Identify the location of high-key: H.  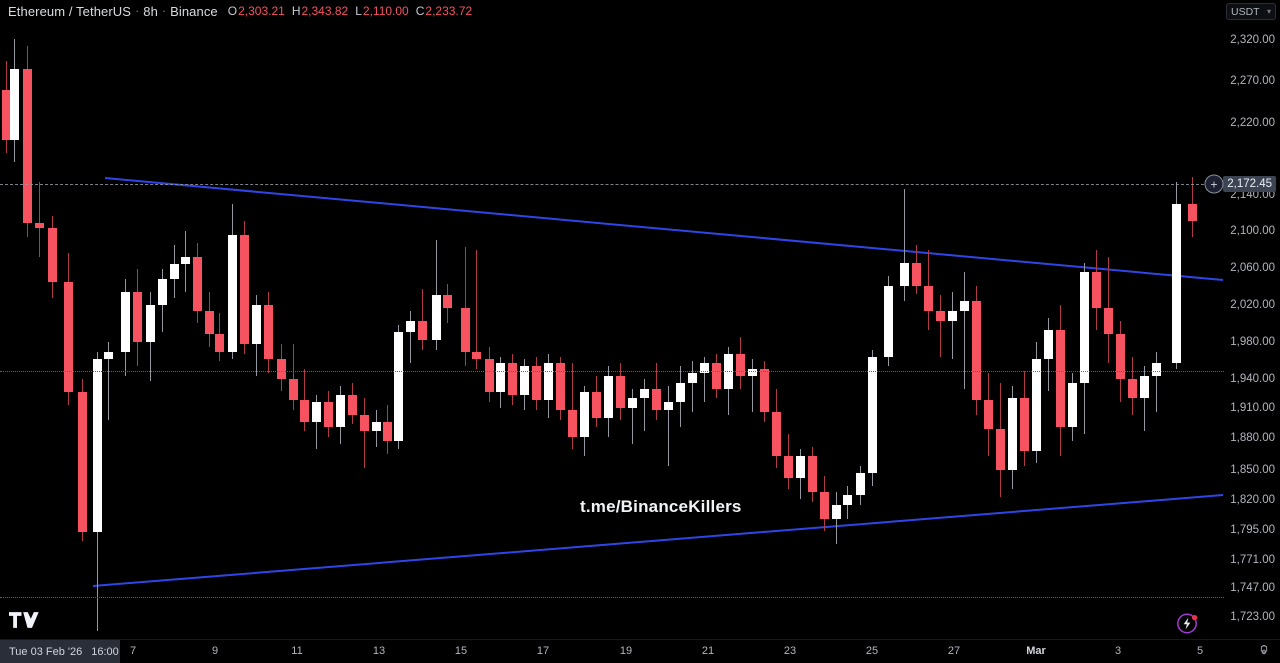
(296, 11).